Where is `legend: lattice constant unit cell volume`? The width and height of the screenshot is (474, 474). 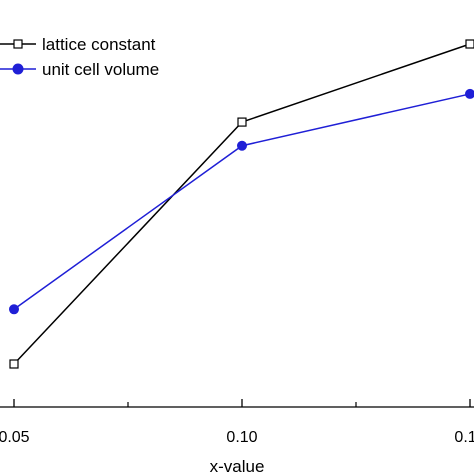
legend: lattice constant unit cell volume is located at coordinates (79, 57).